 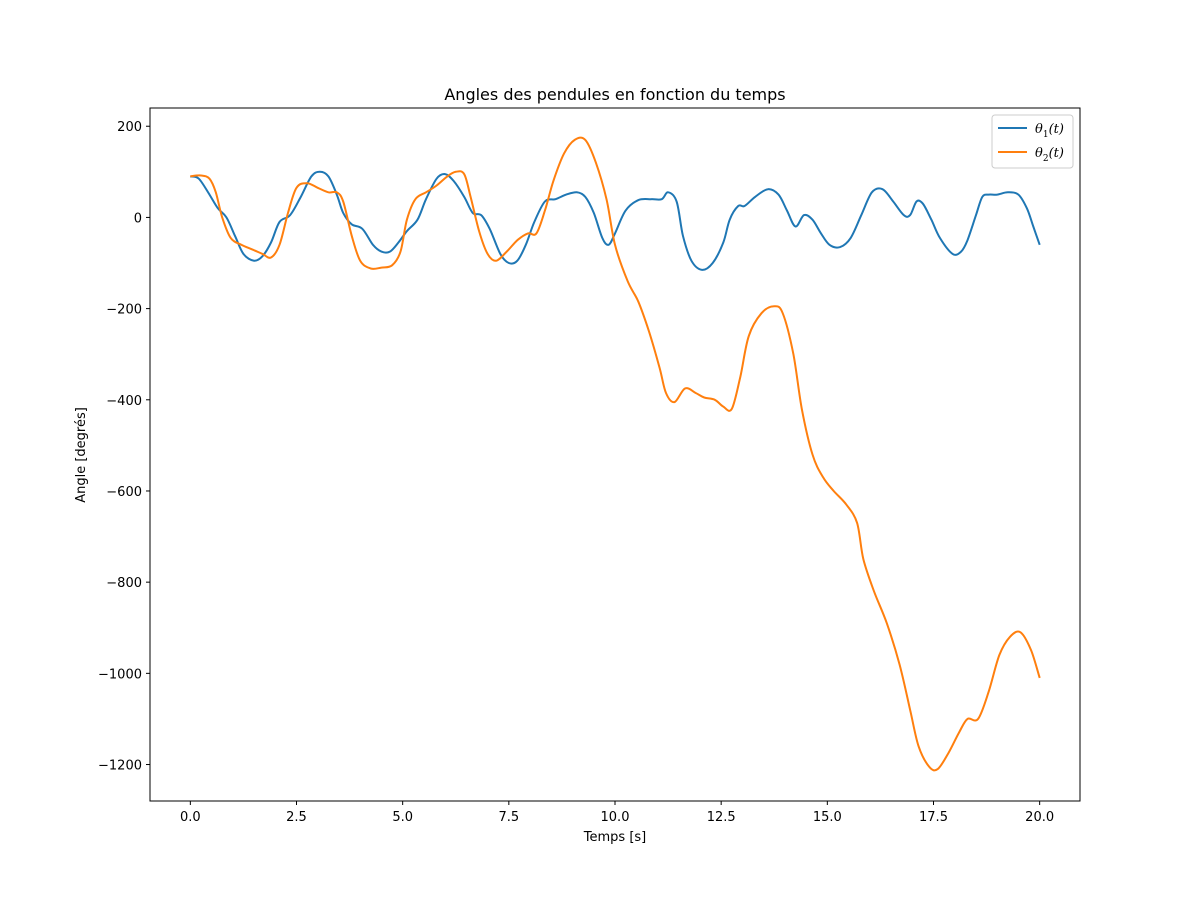 I want to click on x-tick-label: 15.0, so click(x=827, y=817).